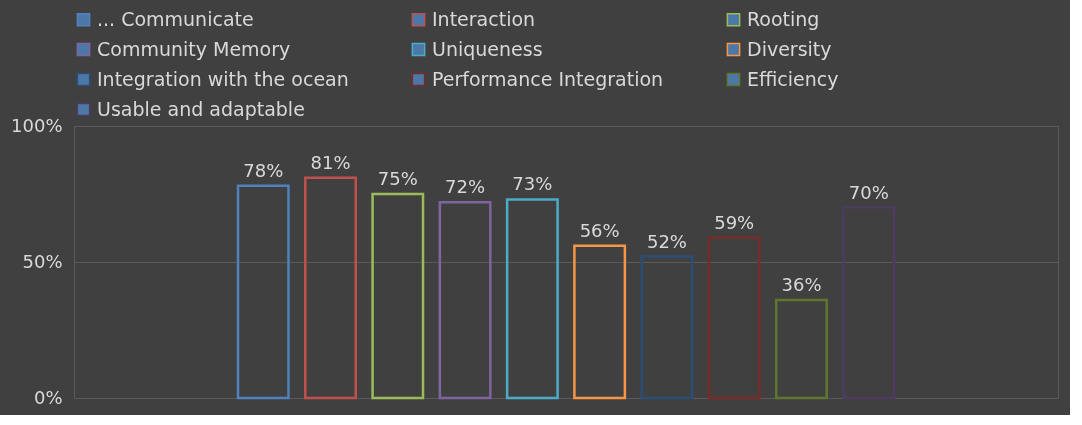 The width and height of the screenshot is (1082, 425). Describe the element at coordinates (734, 222) in the screenshot. I see `data-label: 59%` at that location.